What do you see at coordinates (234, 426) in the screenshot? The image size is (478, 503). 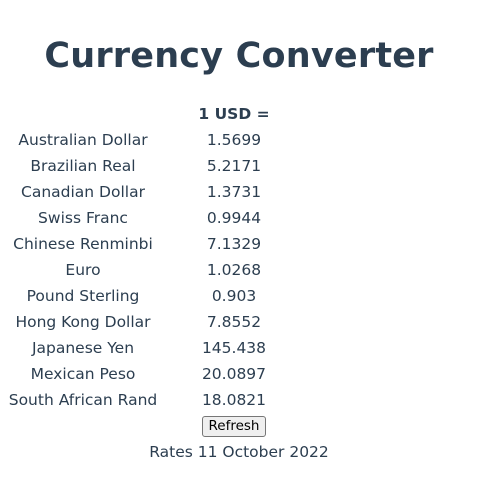 I see `refresh-button: Refresh` at bounding box center [234, 426].